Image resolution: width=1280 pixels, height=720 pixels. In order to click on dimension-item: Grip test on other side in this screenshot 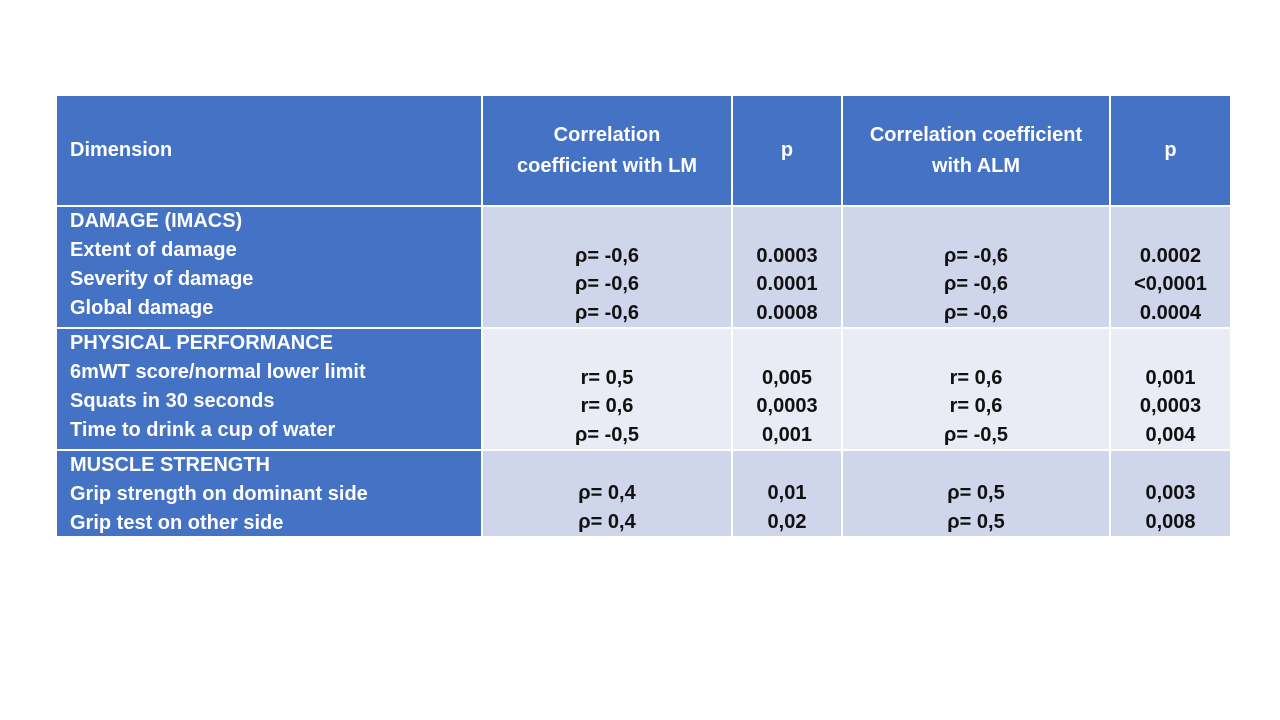, I will do `click(177, 523)`.